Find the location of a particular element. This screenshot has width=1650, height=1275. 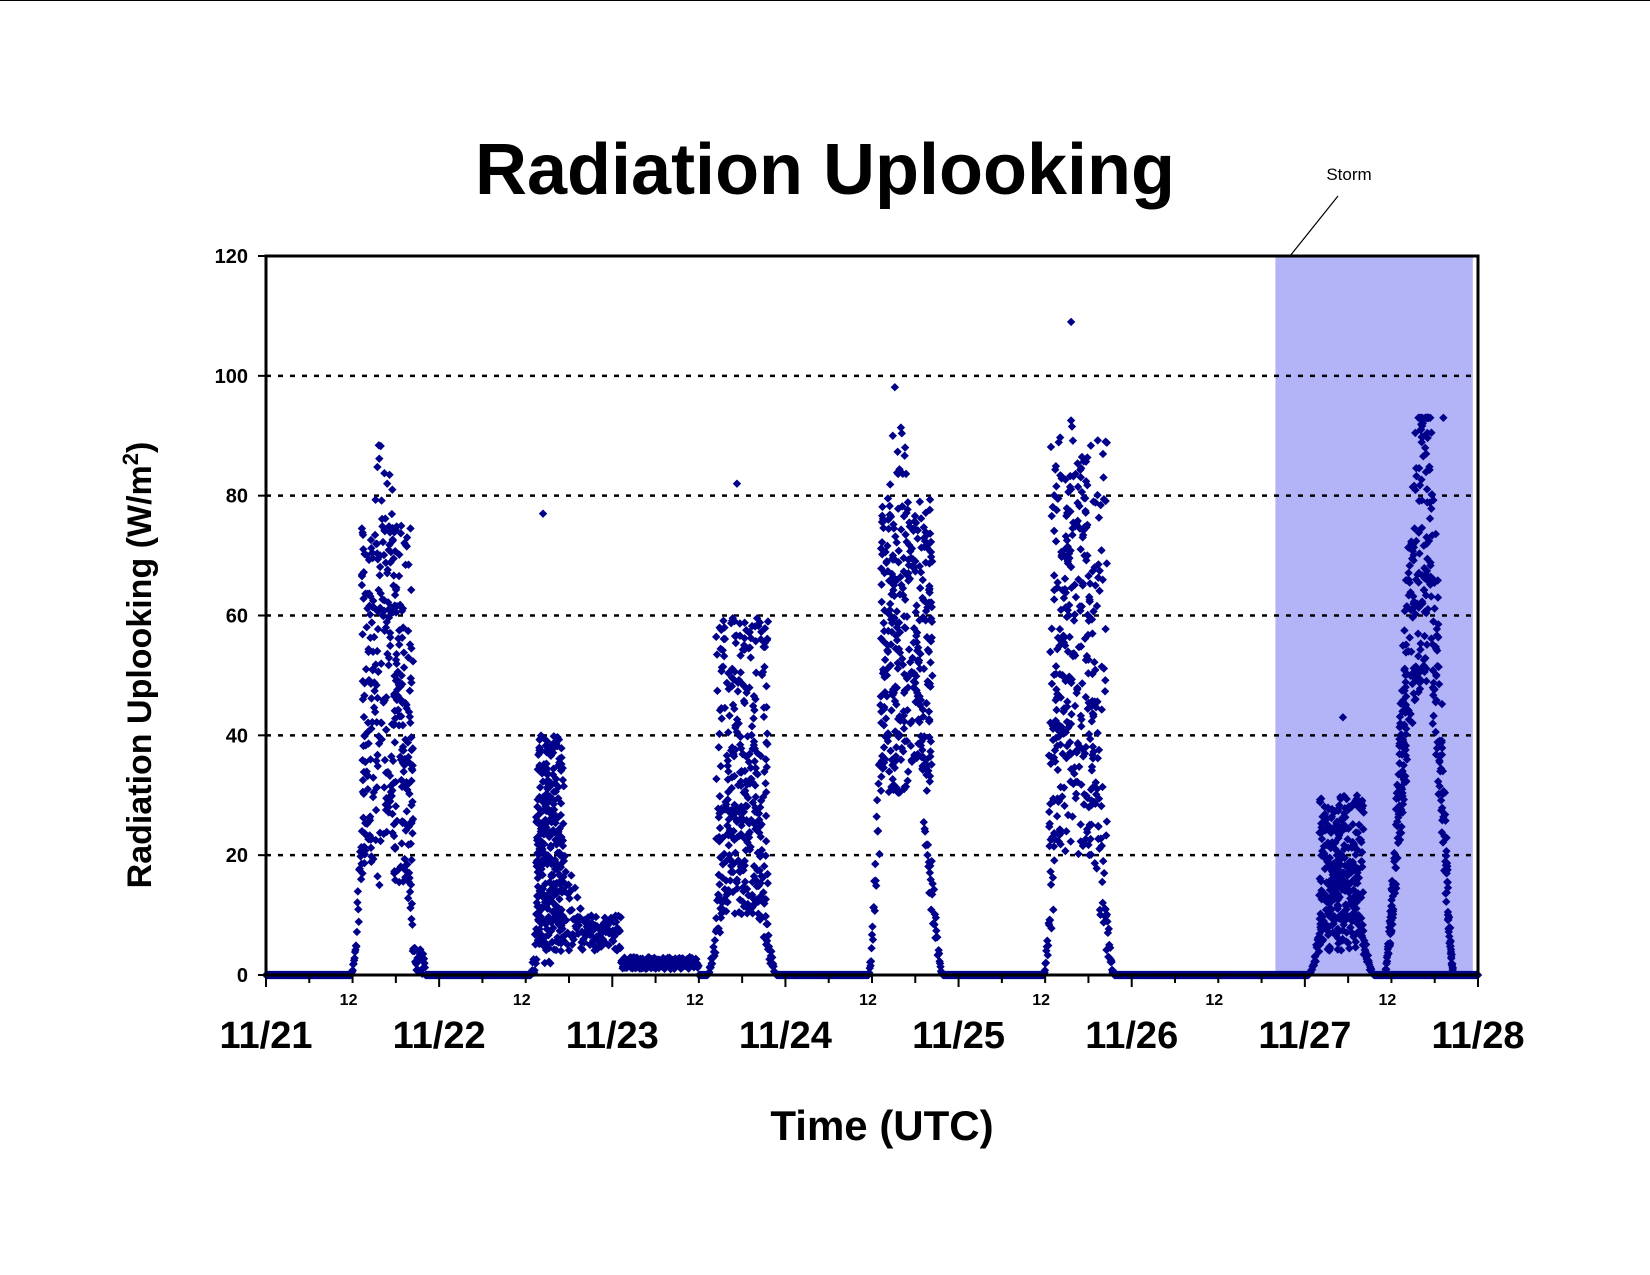

day-tick-label: 11/26 is located at coordinates (1131, 1036).